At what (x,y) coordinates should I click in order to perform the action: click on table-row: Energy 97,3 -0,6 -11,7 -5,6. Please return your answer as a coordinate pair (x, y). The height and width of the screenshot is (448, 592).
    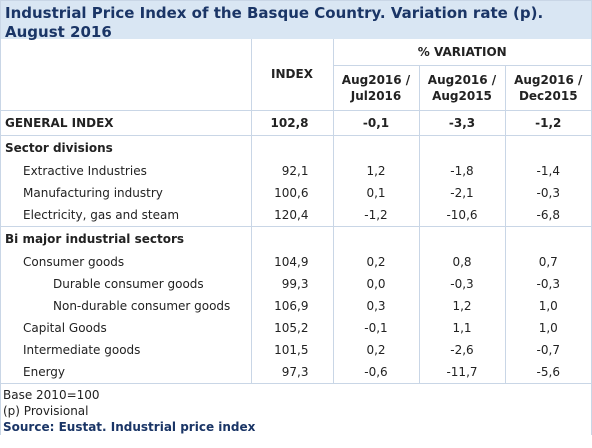
    Looking at the image, I should click on (296, 372).